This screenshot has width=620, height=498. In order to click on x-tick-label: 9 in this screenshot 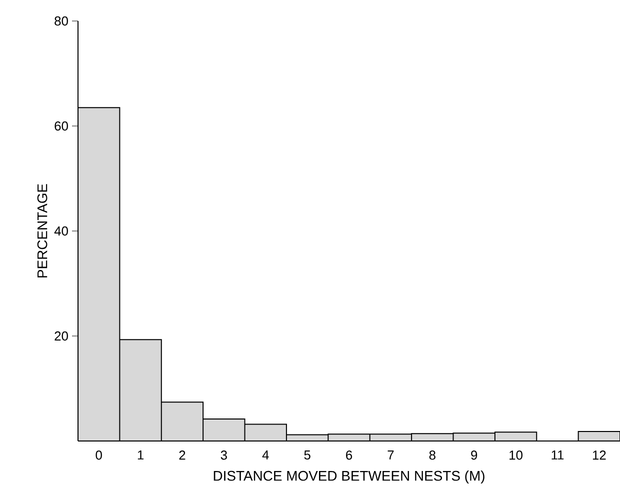, I will do `click(474, 455)`.